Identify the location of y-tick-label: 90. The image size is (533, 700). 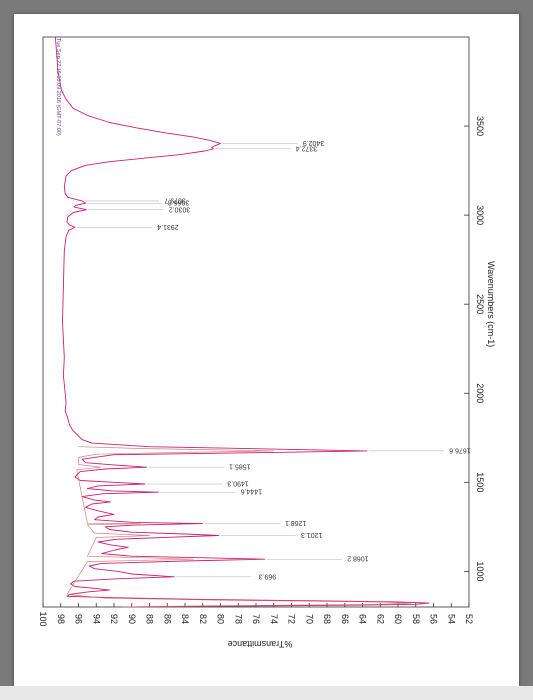
(132, 619).